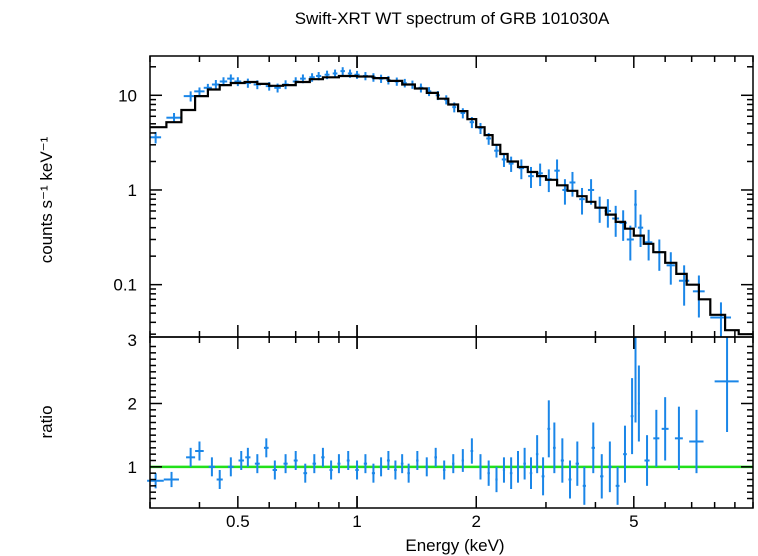 This screenshot has height=556, width=758. I want to click on x-tick-label: 2, so click(476, 521).